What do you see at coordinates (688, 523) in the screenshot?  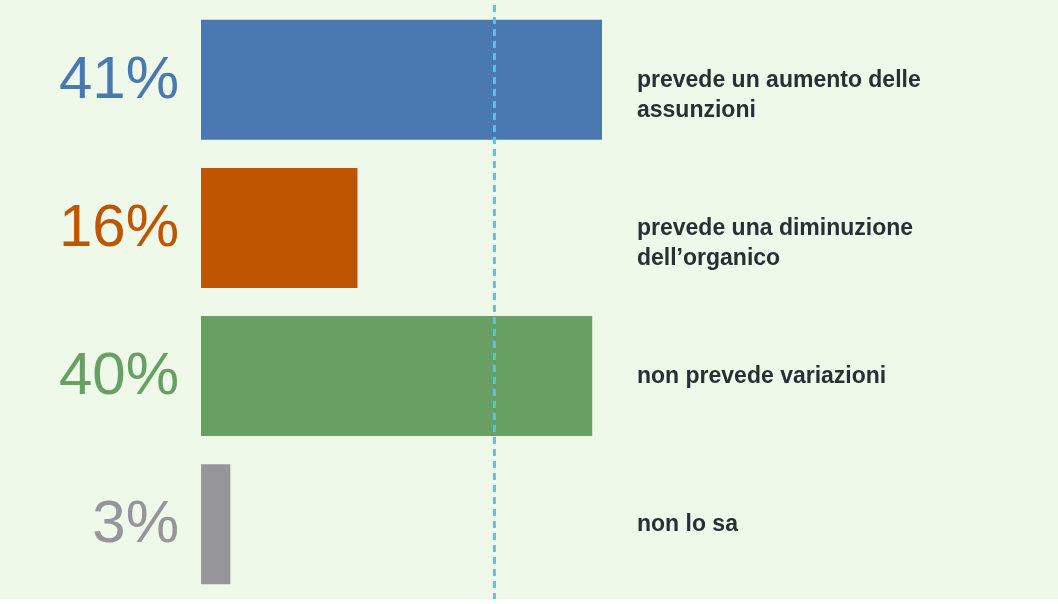 I see `y-tick-label: non lo sa` at bounding box center [688, 523].